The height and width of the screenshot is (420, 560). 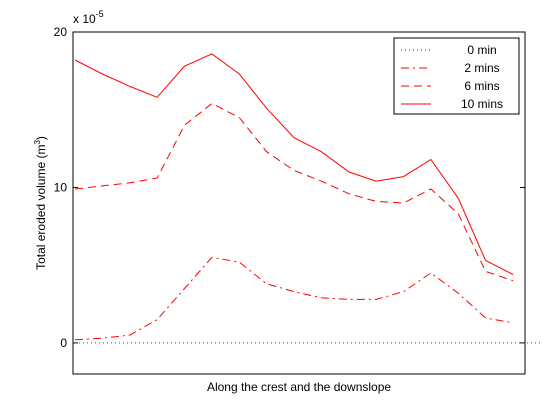 I want to click on y-tick-label: 0, so click(x=63, y=343).